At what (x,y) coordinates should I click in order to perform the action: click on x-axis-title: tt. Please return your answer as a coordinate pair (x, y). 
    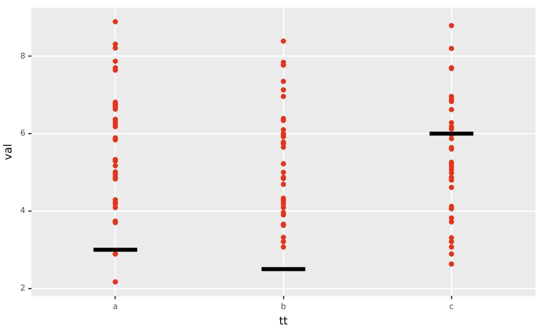
    Looking at the image, I should click on (283, 321).